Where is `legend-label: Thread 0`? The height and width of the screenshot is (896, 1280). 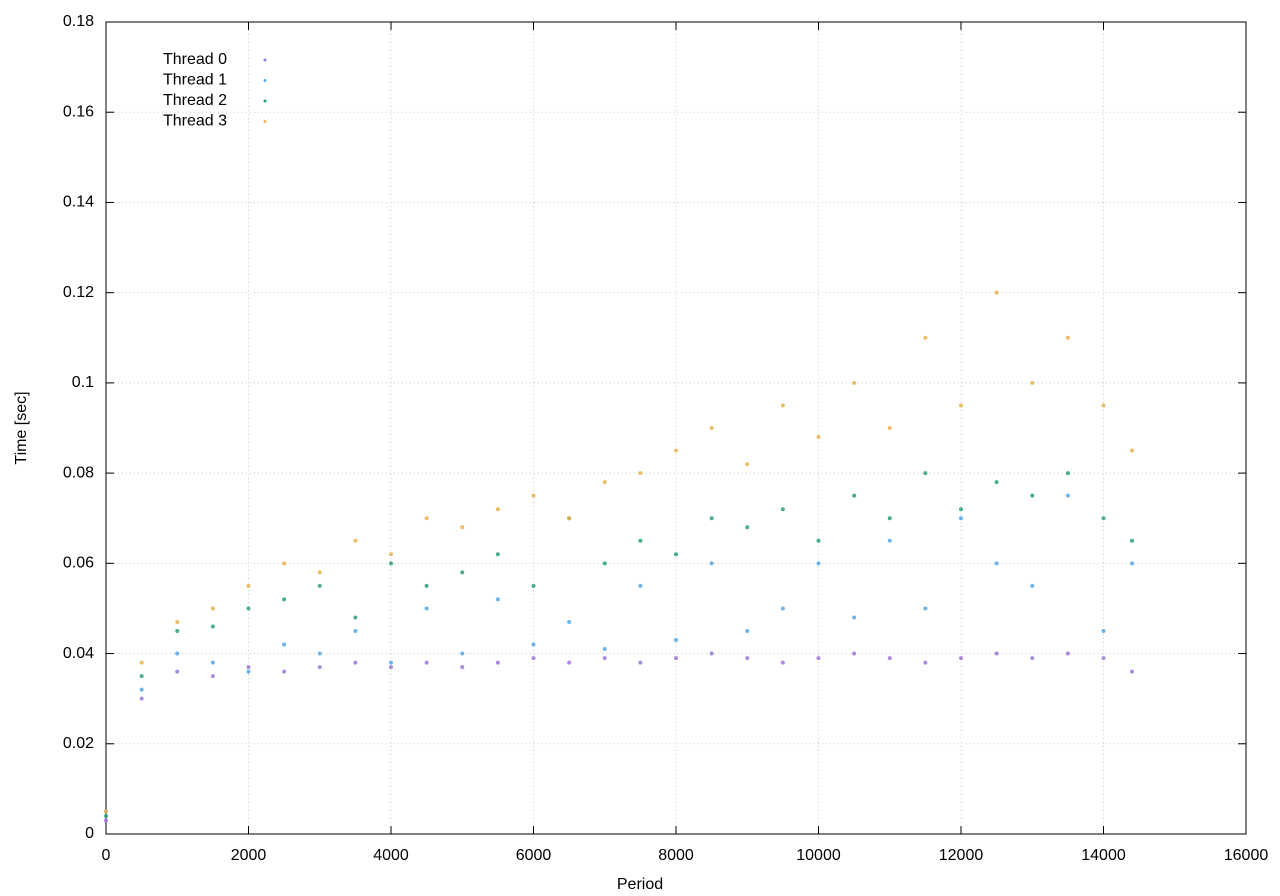 legend-label: Thread 0 is located at coordinates (195, 59).